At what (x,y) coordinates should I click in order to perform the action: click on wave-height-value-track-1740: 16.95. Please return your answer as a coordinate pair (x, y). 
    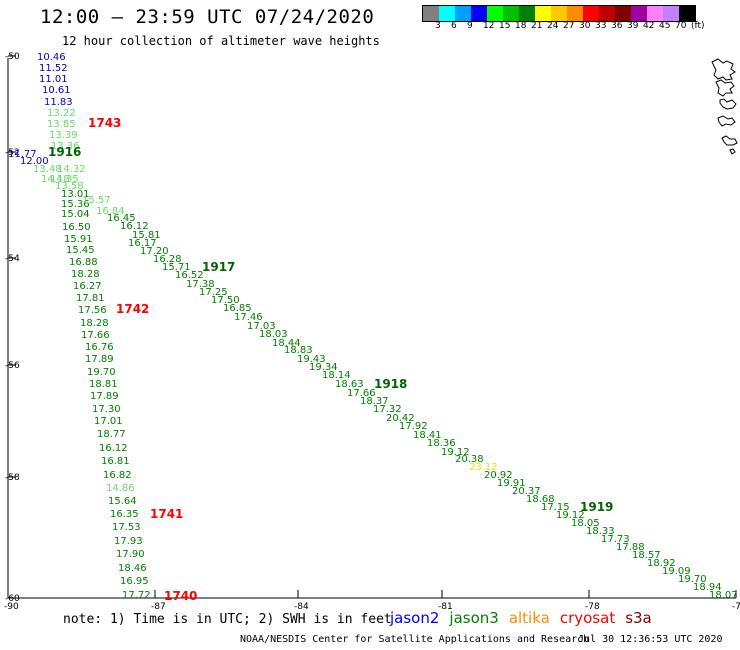
    Looking at the image, I should click on (134, 581).